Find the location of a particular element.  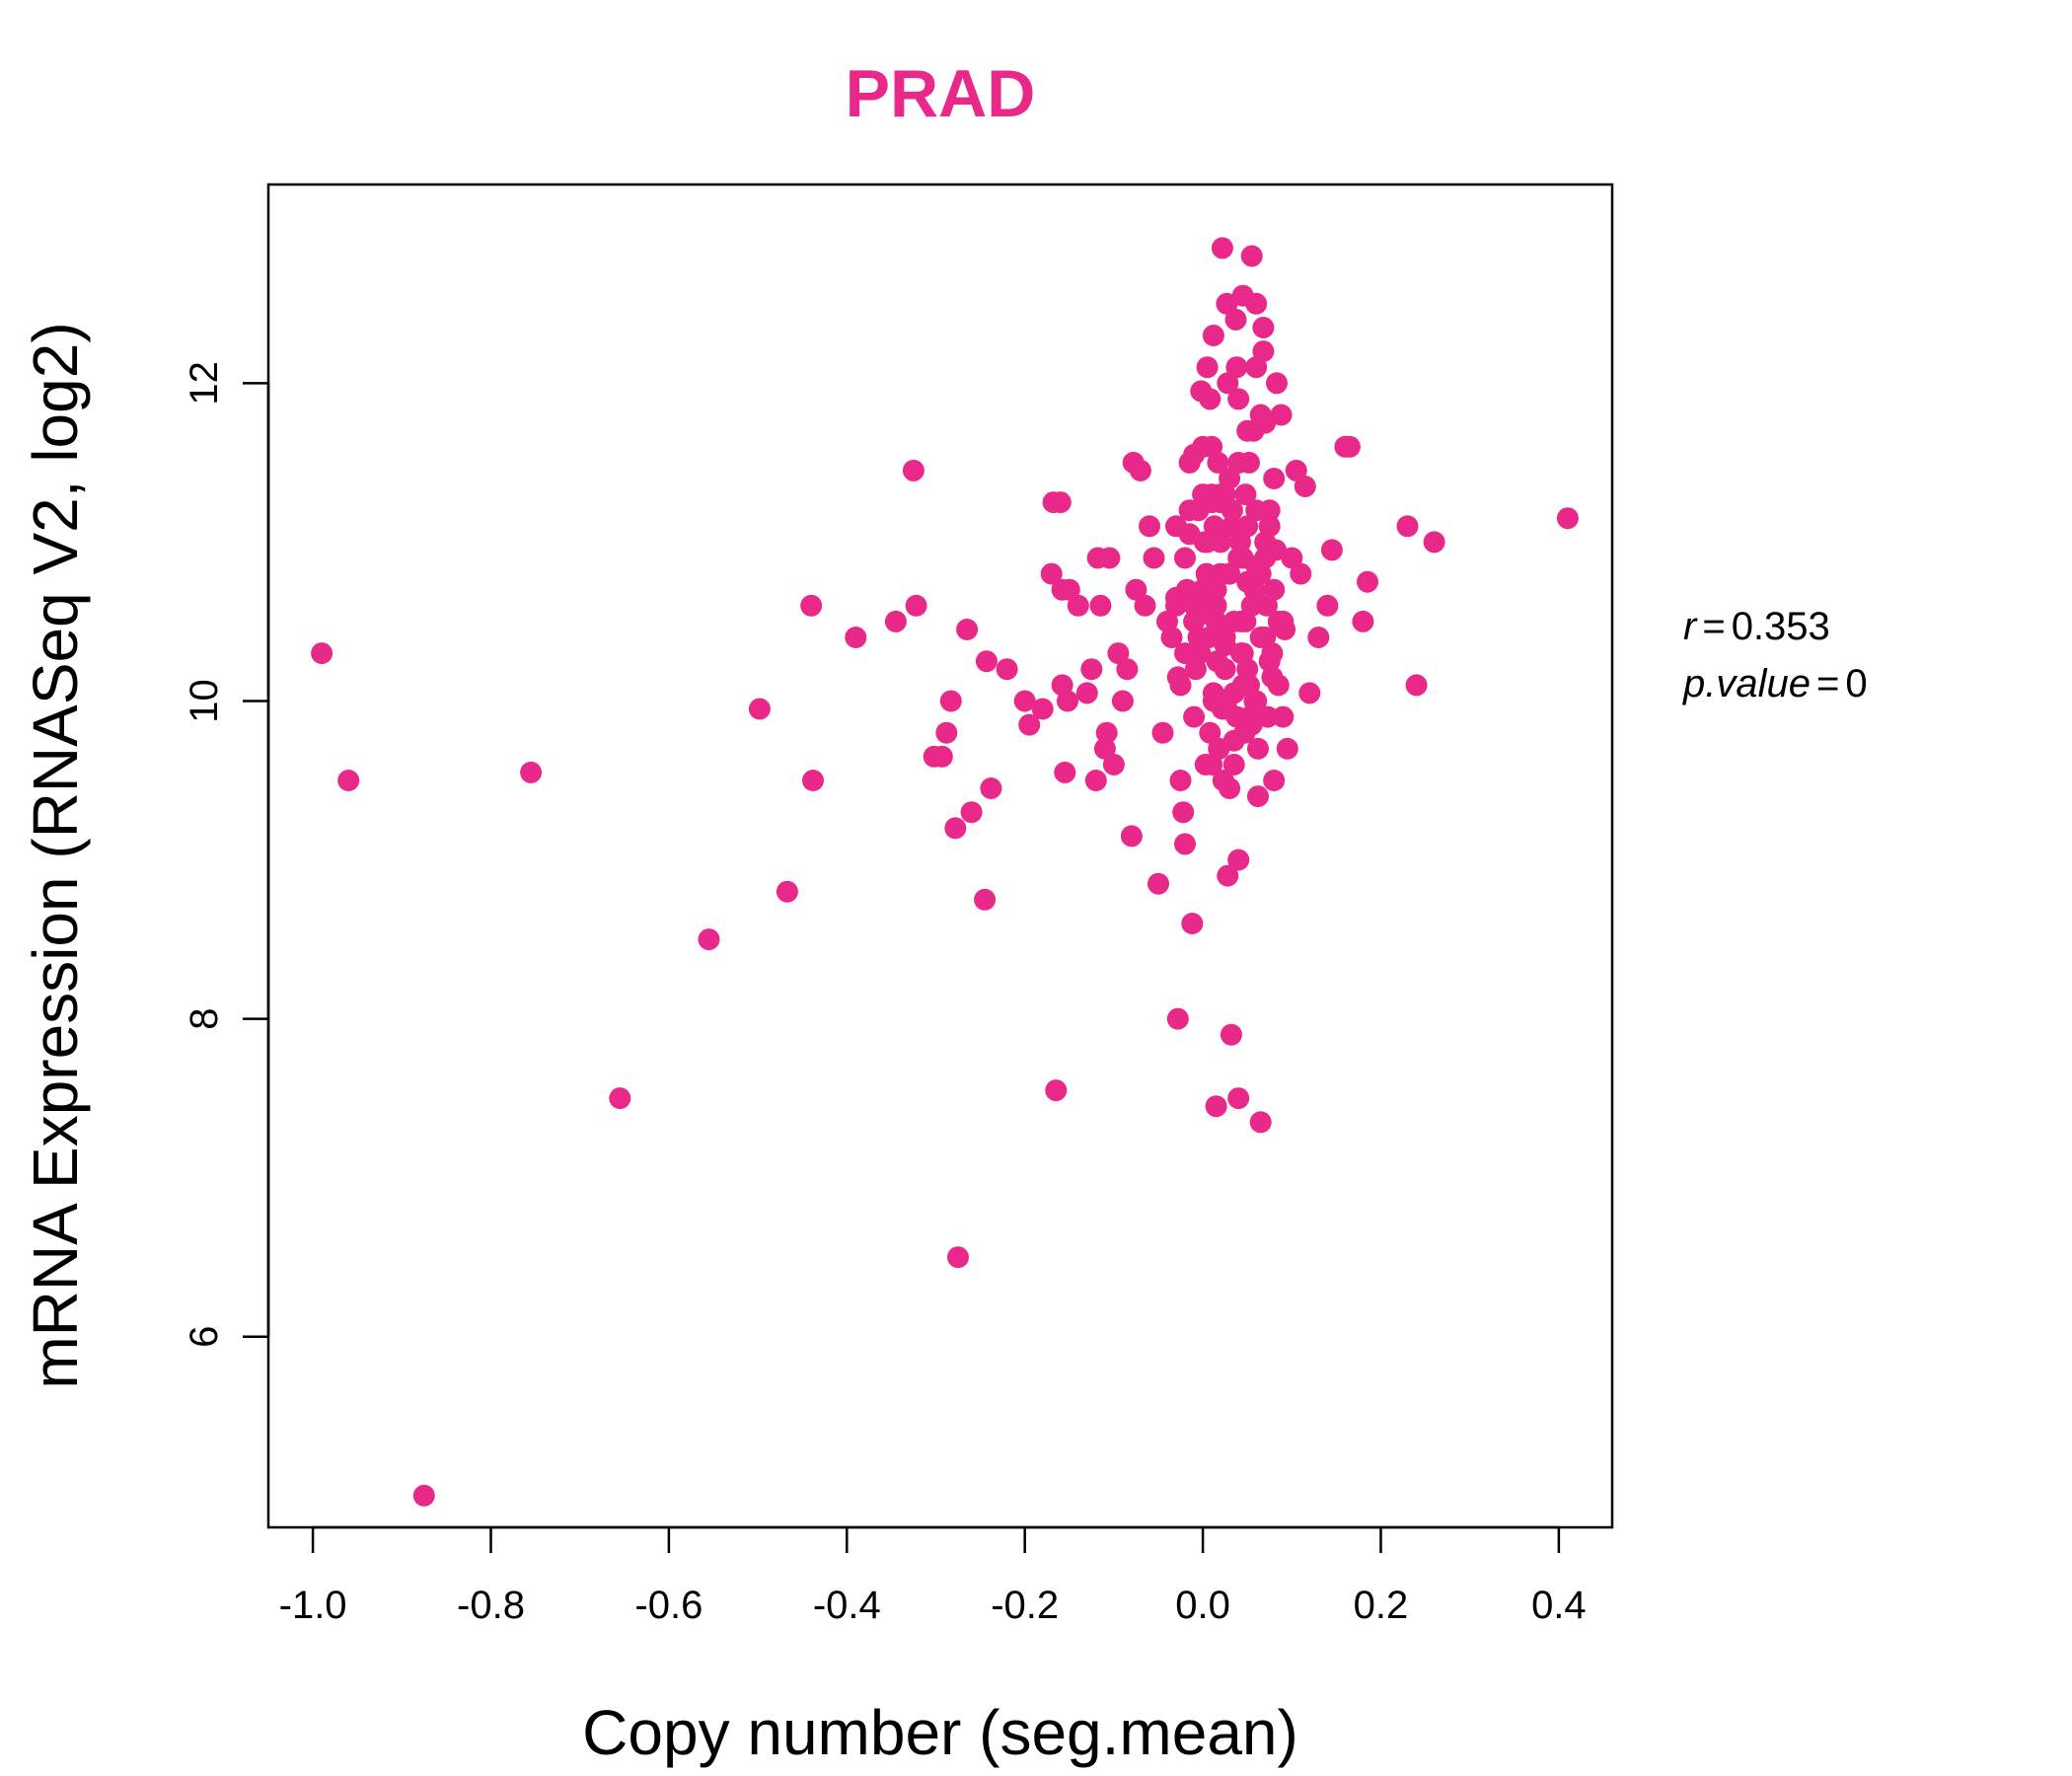

y-axis-title: mRNA Expression (RNASeq V2, log2) is located at coordinates (56, 855).